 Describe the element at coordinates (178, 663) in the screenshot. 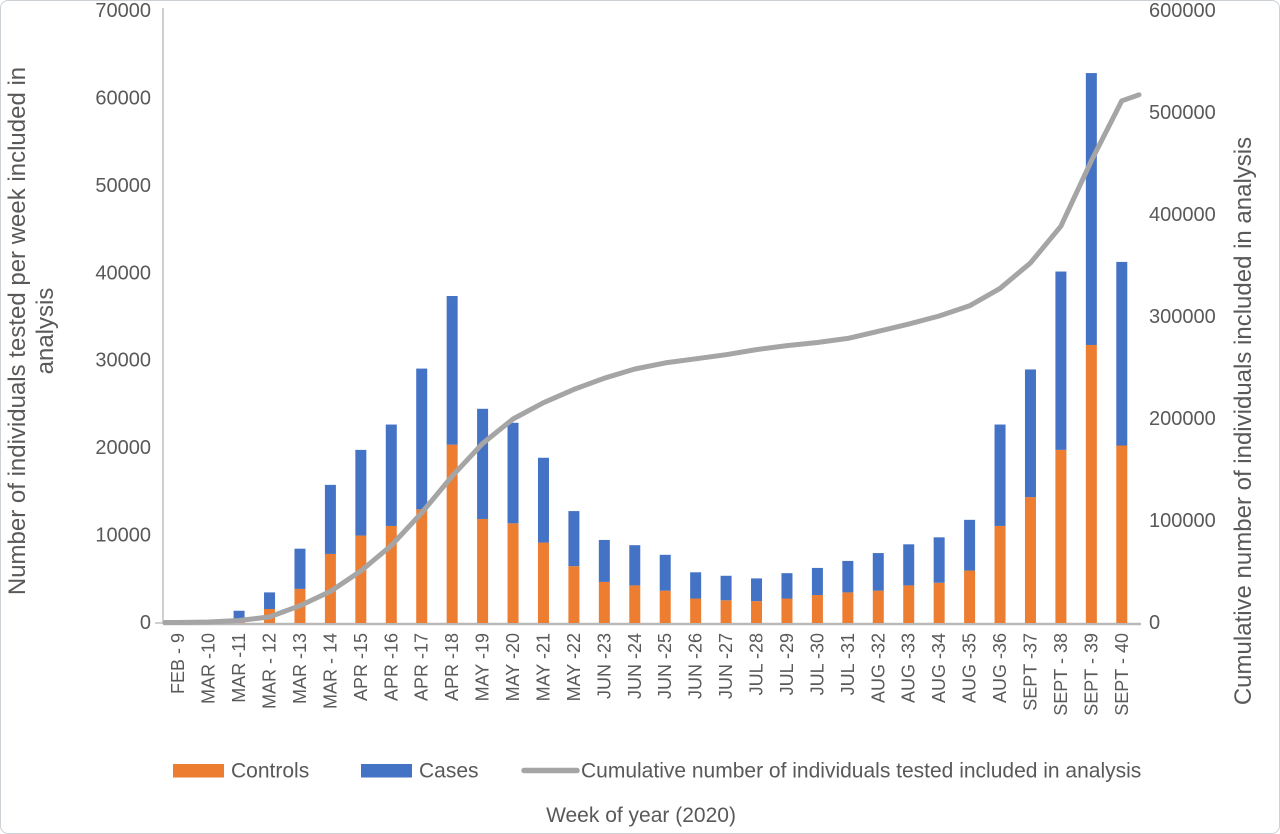

I see `x-axis-tick-label: FEB - 9` at that location.